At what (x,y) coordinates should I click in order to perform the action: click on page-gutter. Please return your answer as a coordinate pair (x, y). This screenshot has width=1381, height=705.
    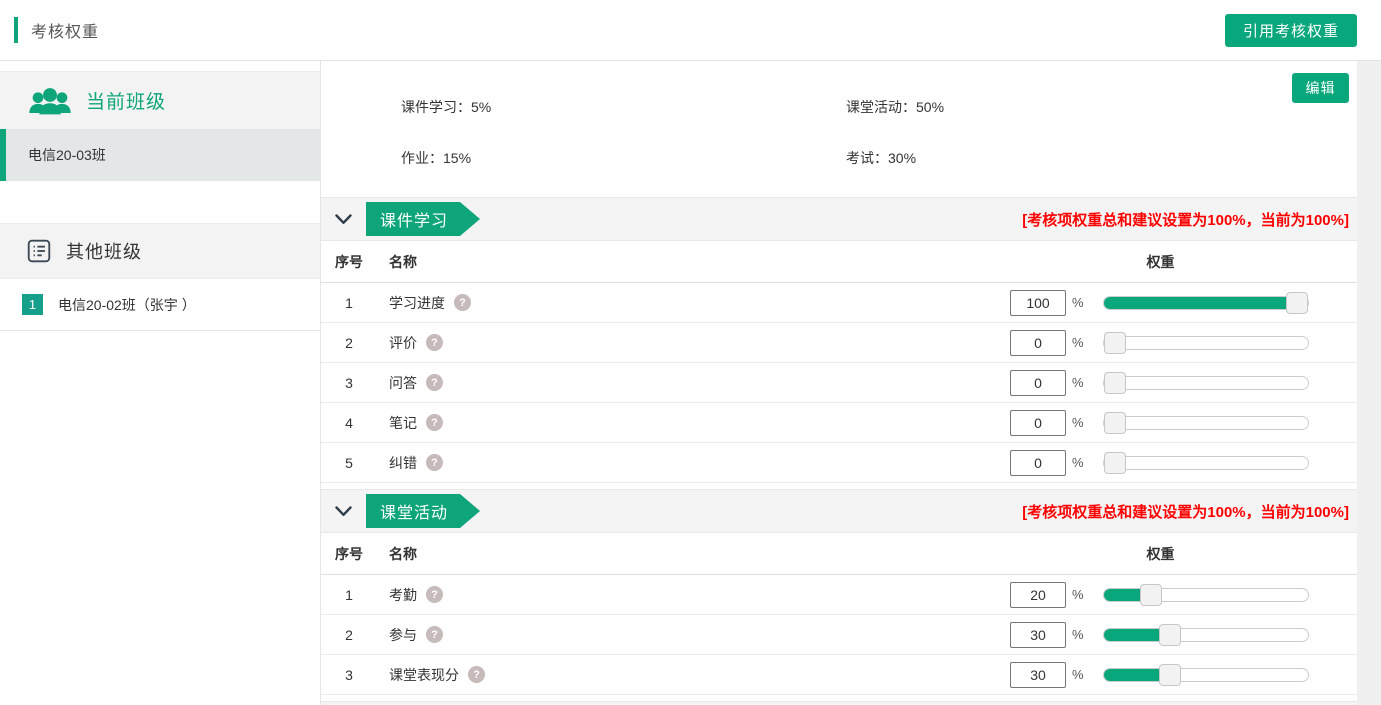
    Looking at the image, I should click on (1369, 383).